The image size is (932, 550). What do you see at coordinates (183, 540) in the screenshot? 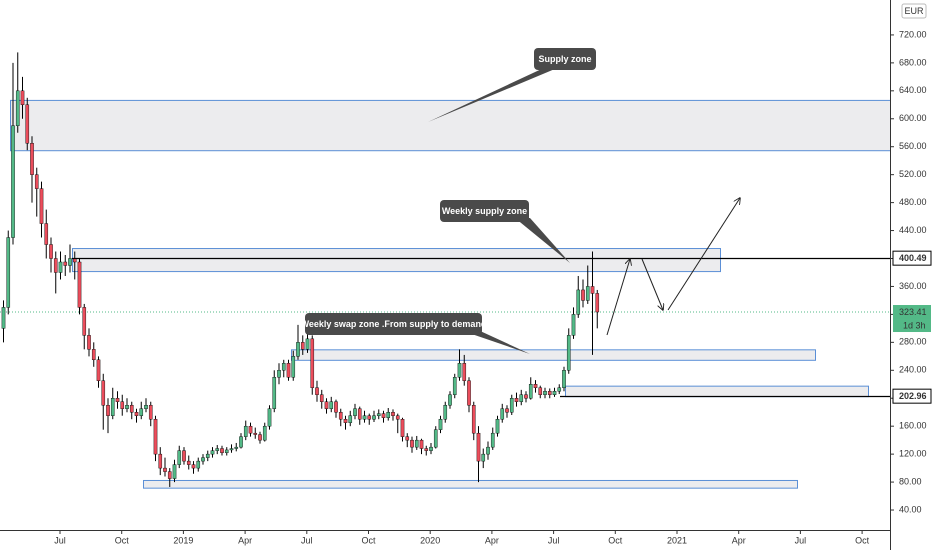
I see `x-tick-label: 2019` at bounding box center [183, 540].